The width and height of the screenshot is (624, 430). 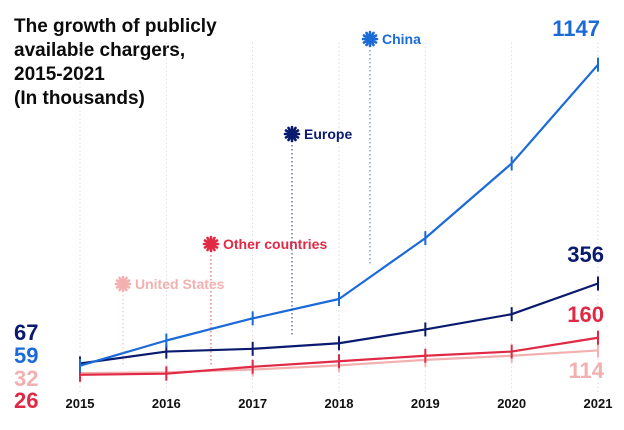 I want to click on x-tick-2015: 2015, so click(x=80, y=403).